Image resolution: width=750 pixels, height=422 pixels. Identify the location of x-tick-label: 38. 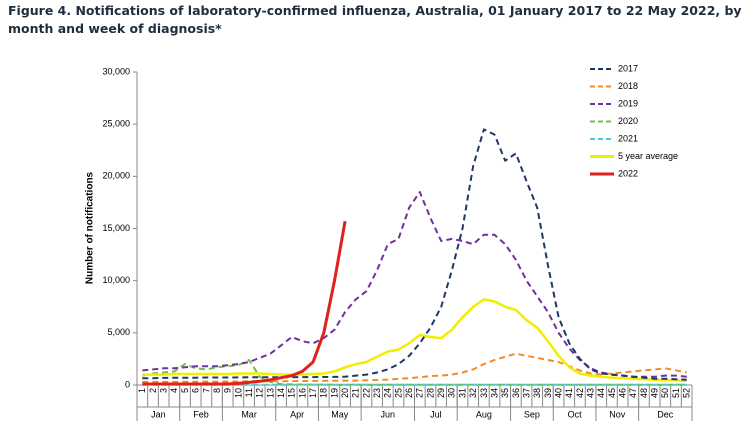
(537, 393).